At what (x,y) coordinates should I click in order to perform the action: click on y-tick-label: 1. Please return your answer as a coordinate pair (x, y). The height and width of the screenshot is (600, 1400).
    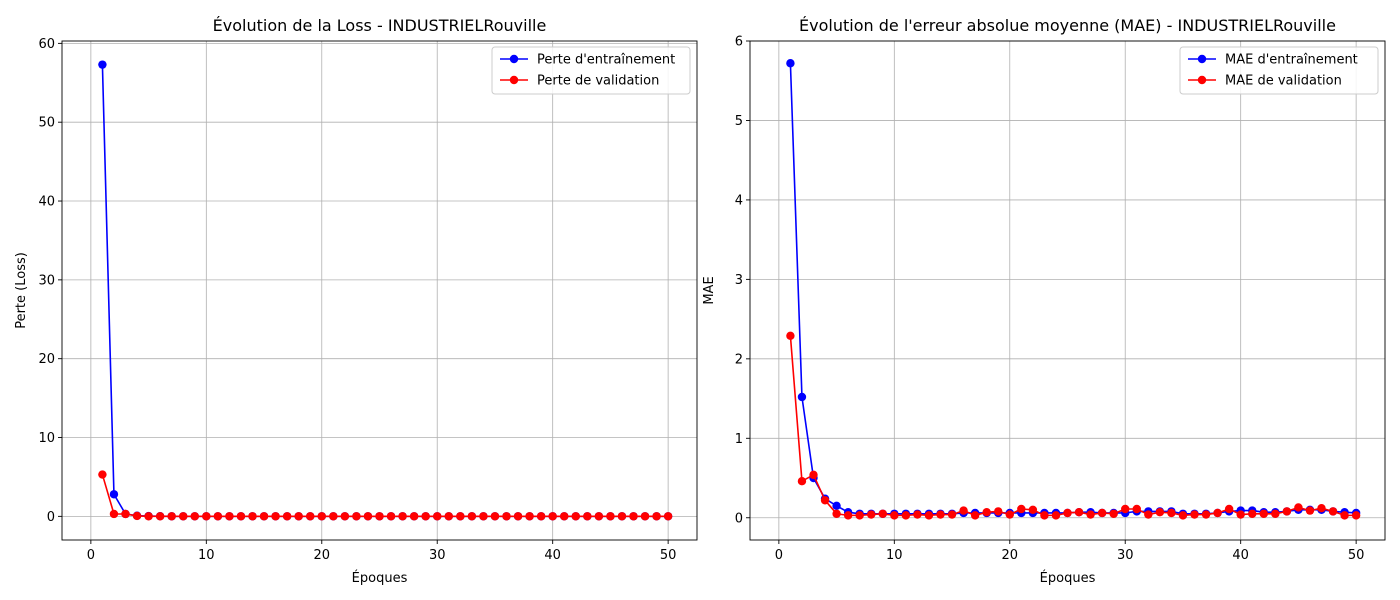
    Looking at the image, I should click on (739, 439).